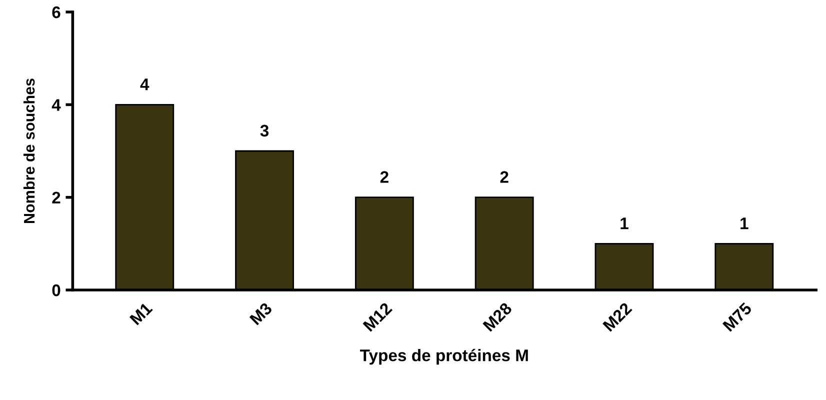  What do you see at coordinates (56, 105) in the screenshot?
I see `y-tick-label: 4` at bounding box center [56, 105].